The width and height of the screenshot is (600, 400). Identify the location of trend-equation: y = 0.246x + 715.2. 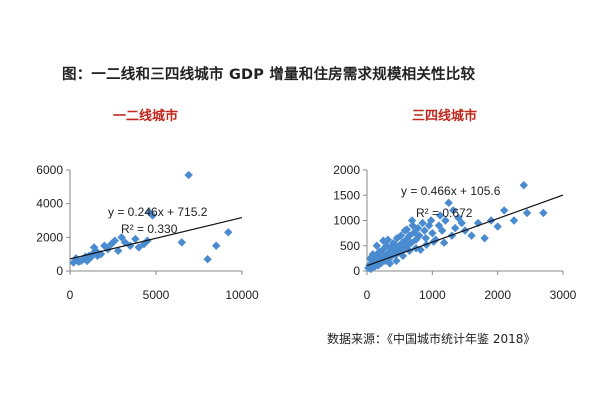
(158, 212).